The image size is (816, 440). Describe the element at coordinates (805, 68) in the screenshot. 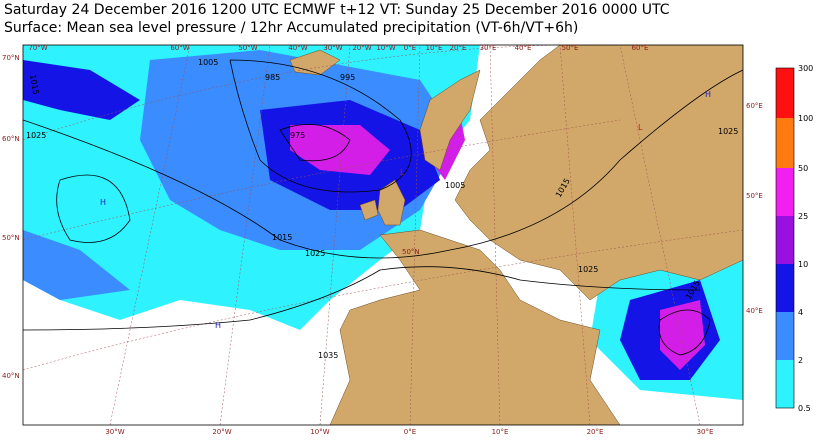

I see `colorbar-label: 300` at that location.